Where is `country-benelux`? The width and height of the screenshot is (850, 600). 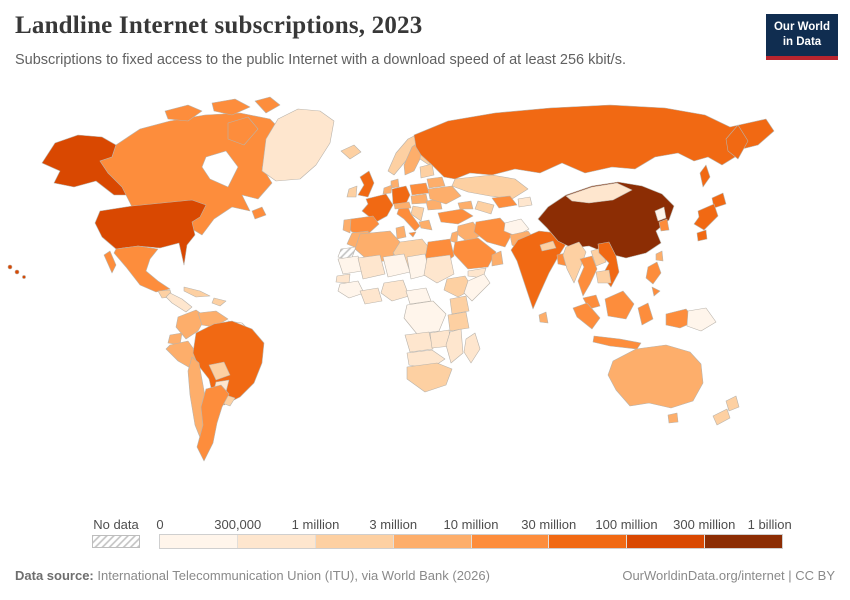 country-benelux is located at coordinates (387, 189).